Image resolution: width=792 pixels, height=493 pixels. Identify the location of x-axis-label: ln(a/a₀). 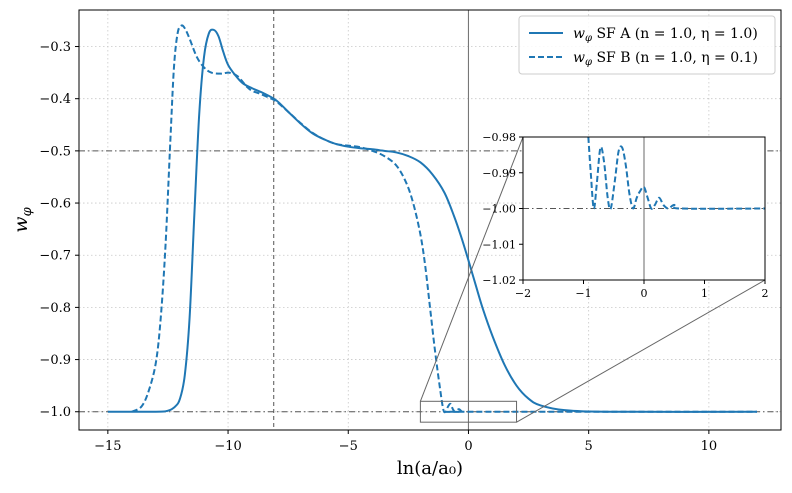
(430, 468).